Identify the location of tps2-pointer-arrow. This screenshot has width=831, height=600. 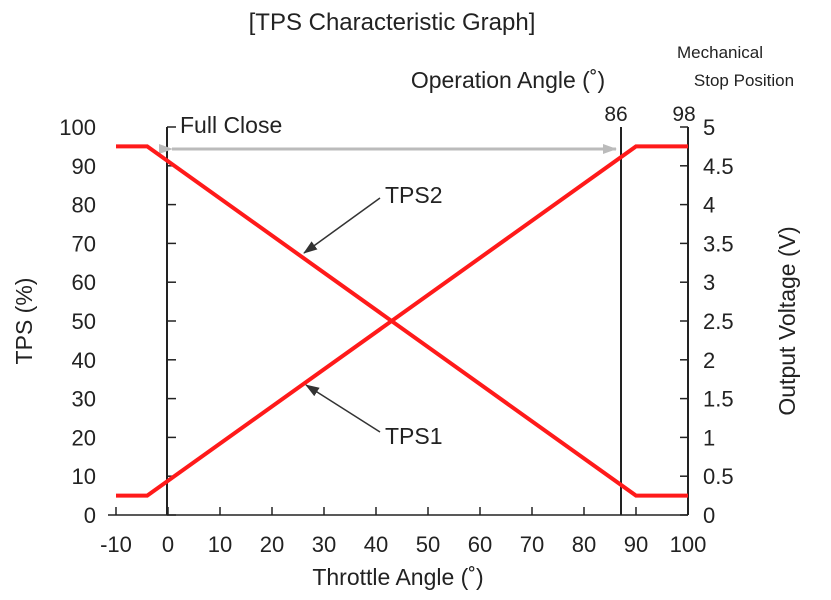
(342, 225).